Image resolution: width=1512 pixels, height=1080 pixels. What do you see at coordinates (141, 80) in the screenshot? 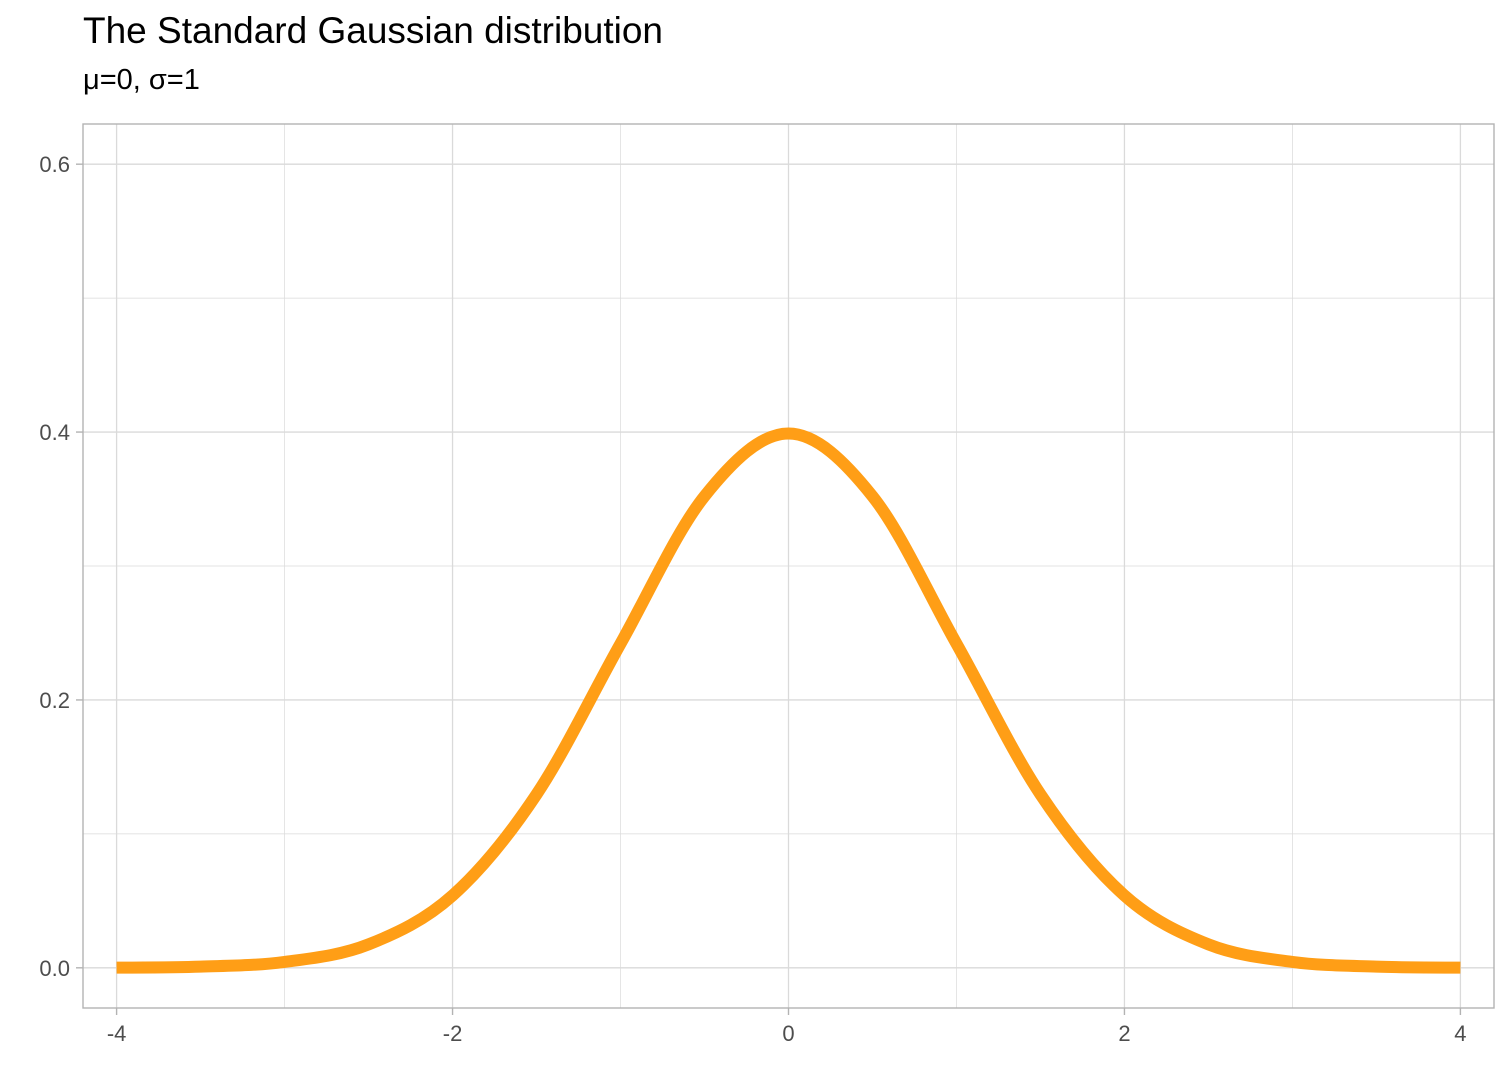
I see `chart-subtitle: μ=0, σ=1` at bounding box center [141, 80].